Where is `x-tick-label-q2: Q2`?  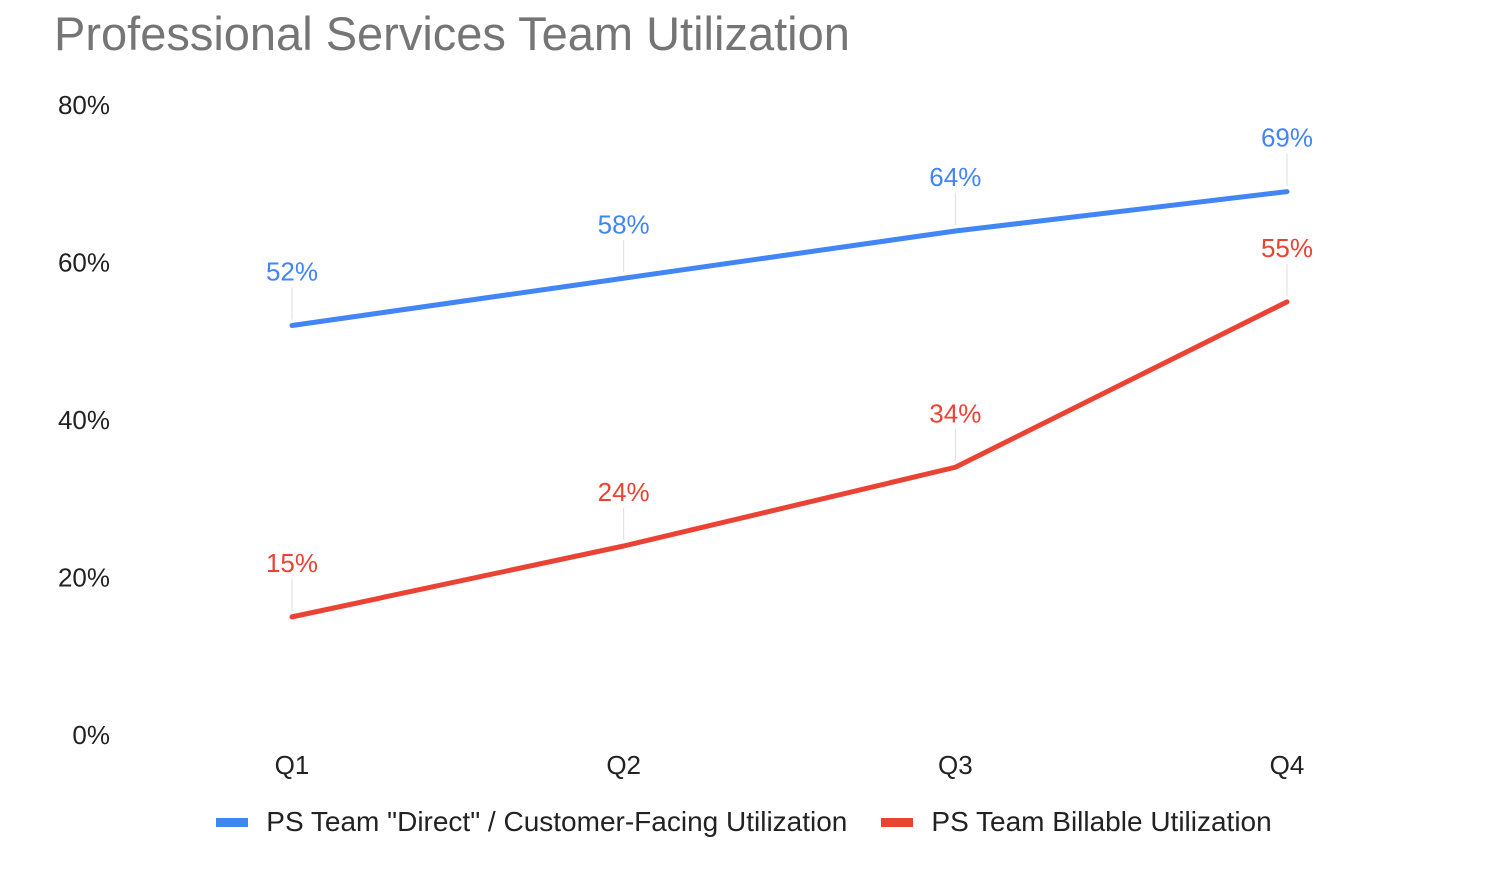
x-tick-label-q2: Q2 is located at coordinates (623, 765).